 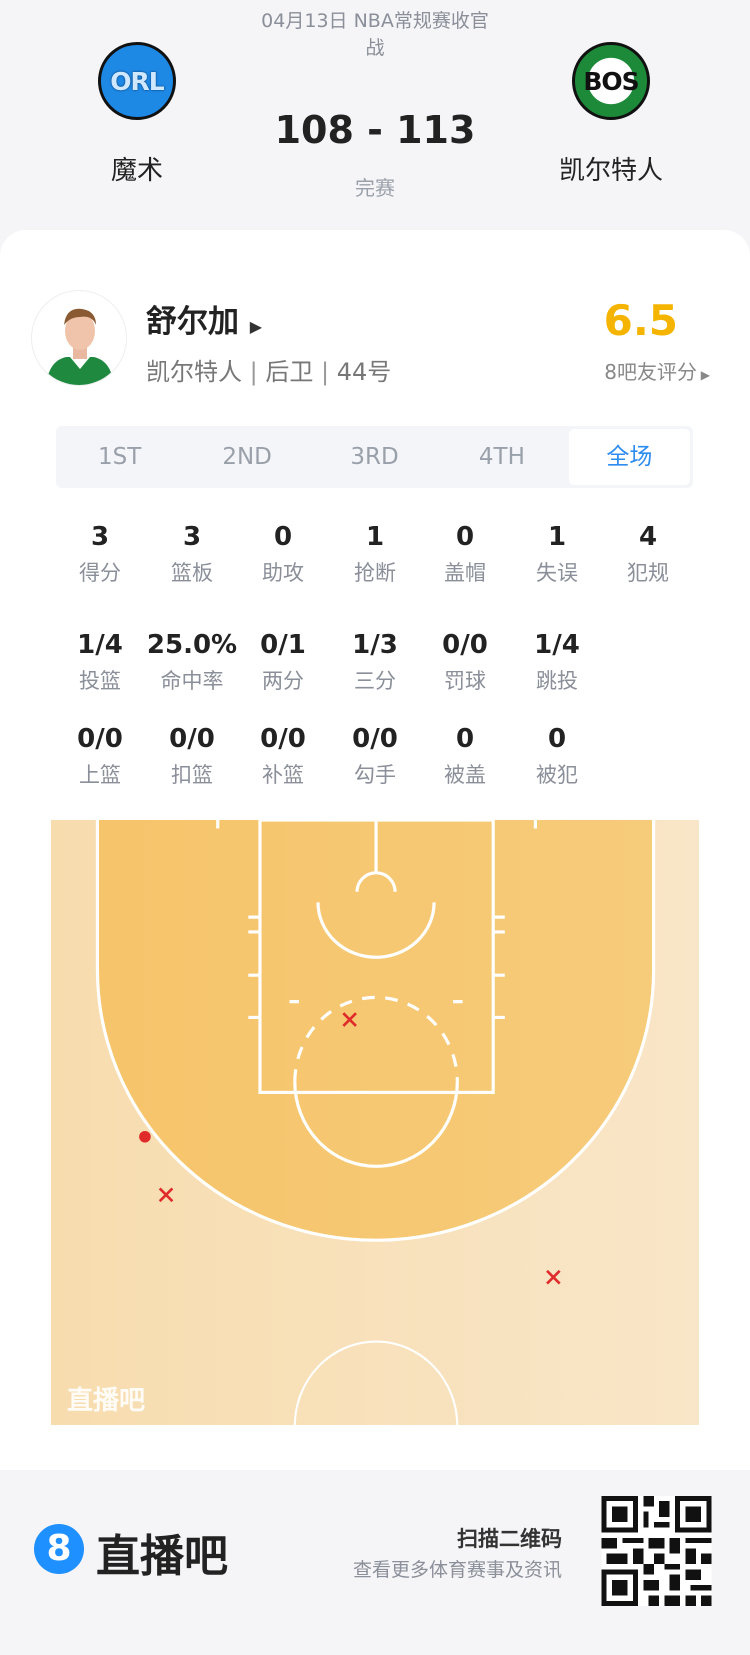 What do you see at coordinates (557, 553) in the screenshot?
I see `stat-item: 1 失误` at bounding box center [557, 553].